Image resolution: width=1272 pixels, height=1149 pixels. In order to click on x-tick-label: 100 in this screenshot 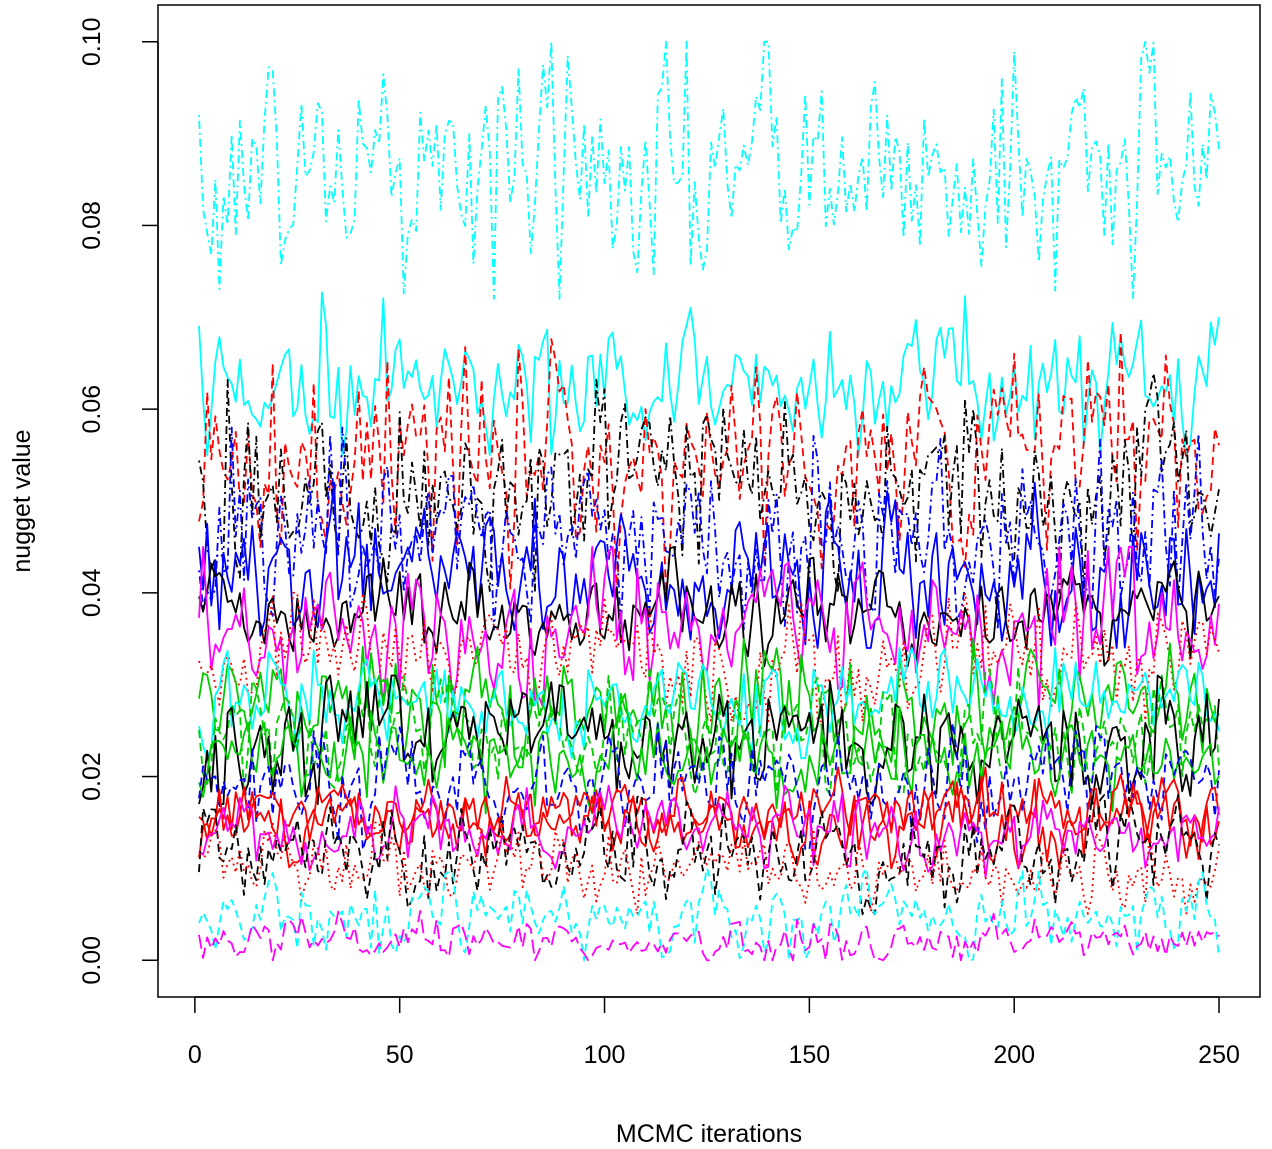, I will do `click(605, 1055)`.